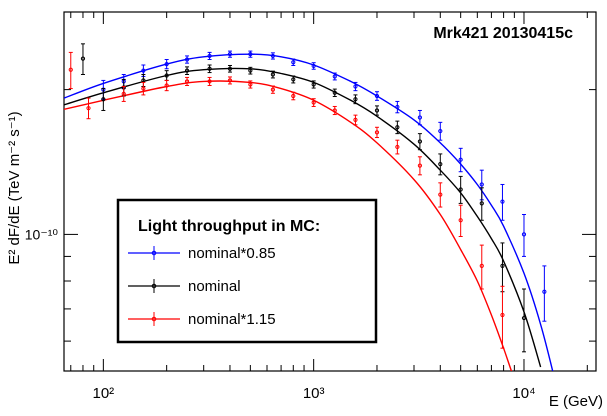 Image resolution: width=607 pixels, height=416 pixels. Describe the element at coordinates (214, 286) in the screenshot. I see `legend-label: nominal` at that location.